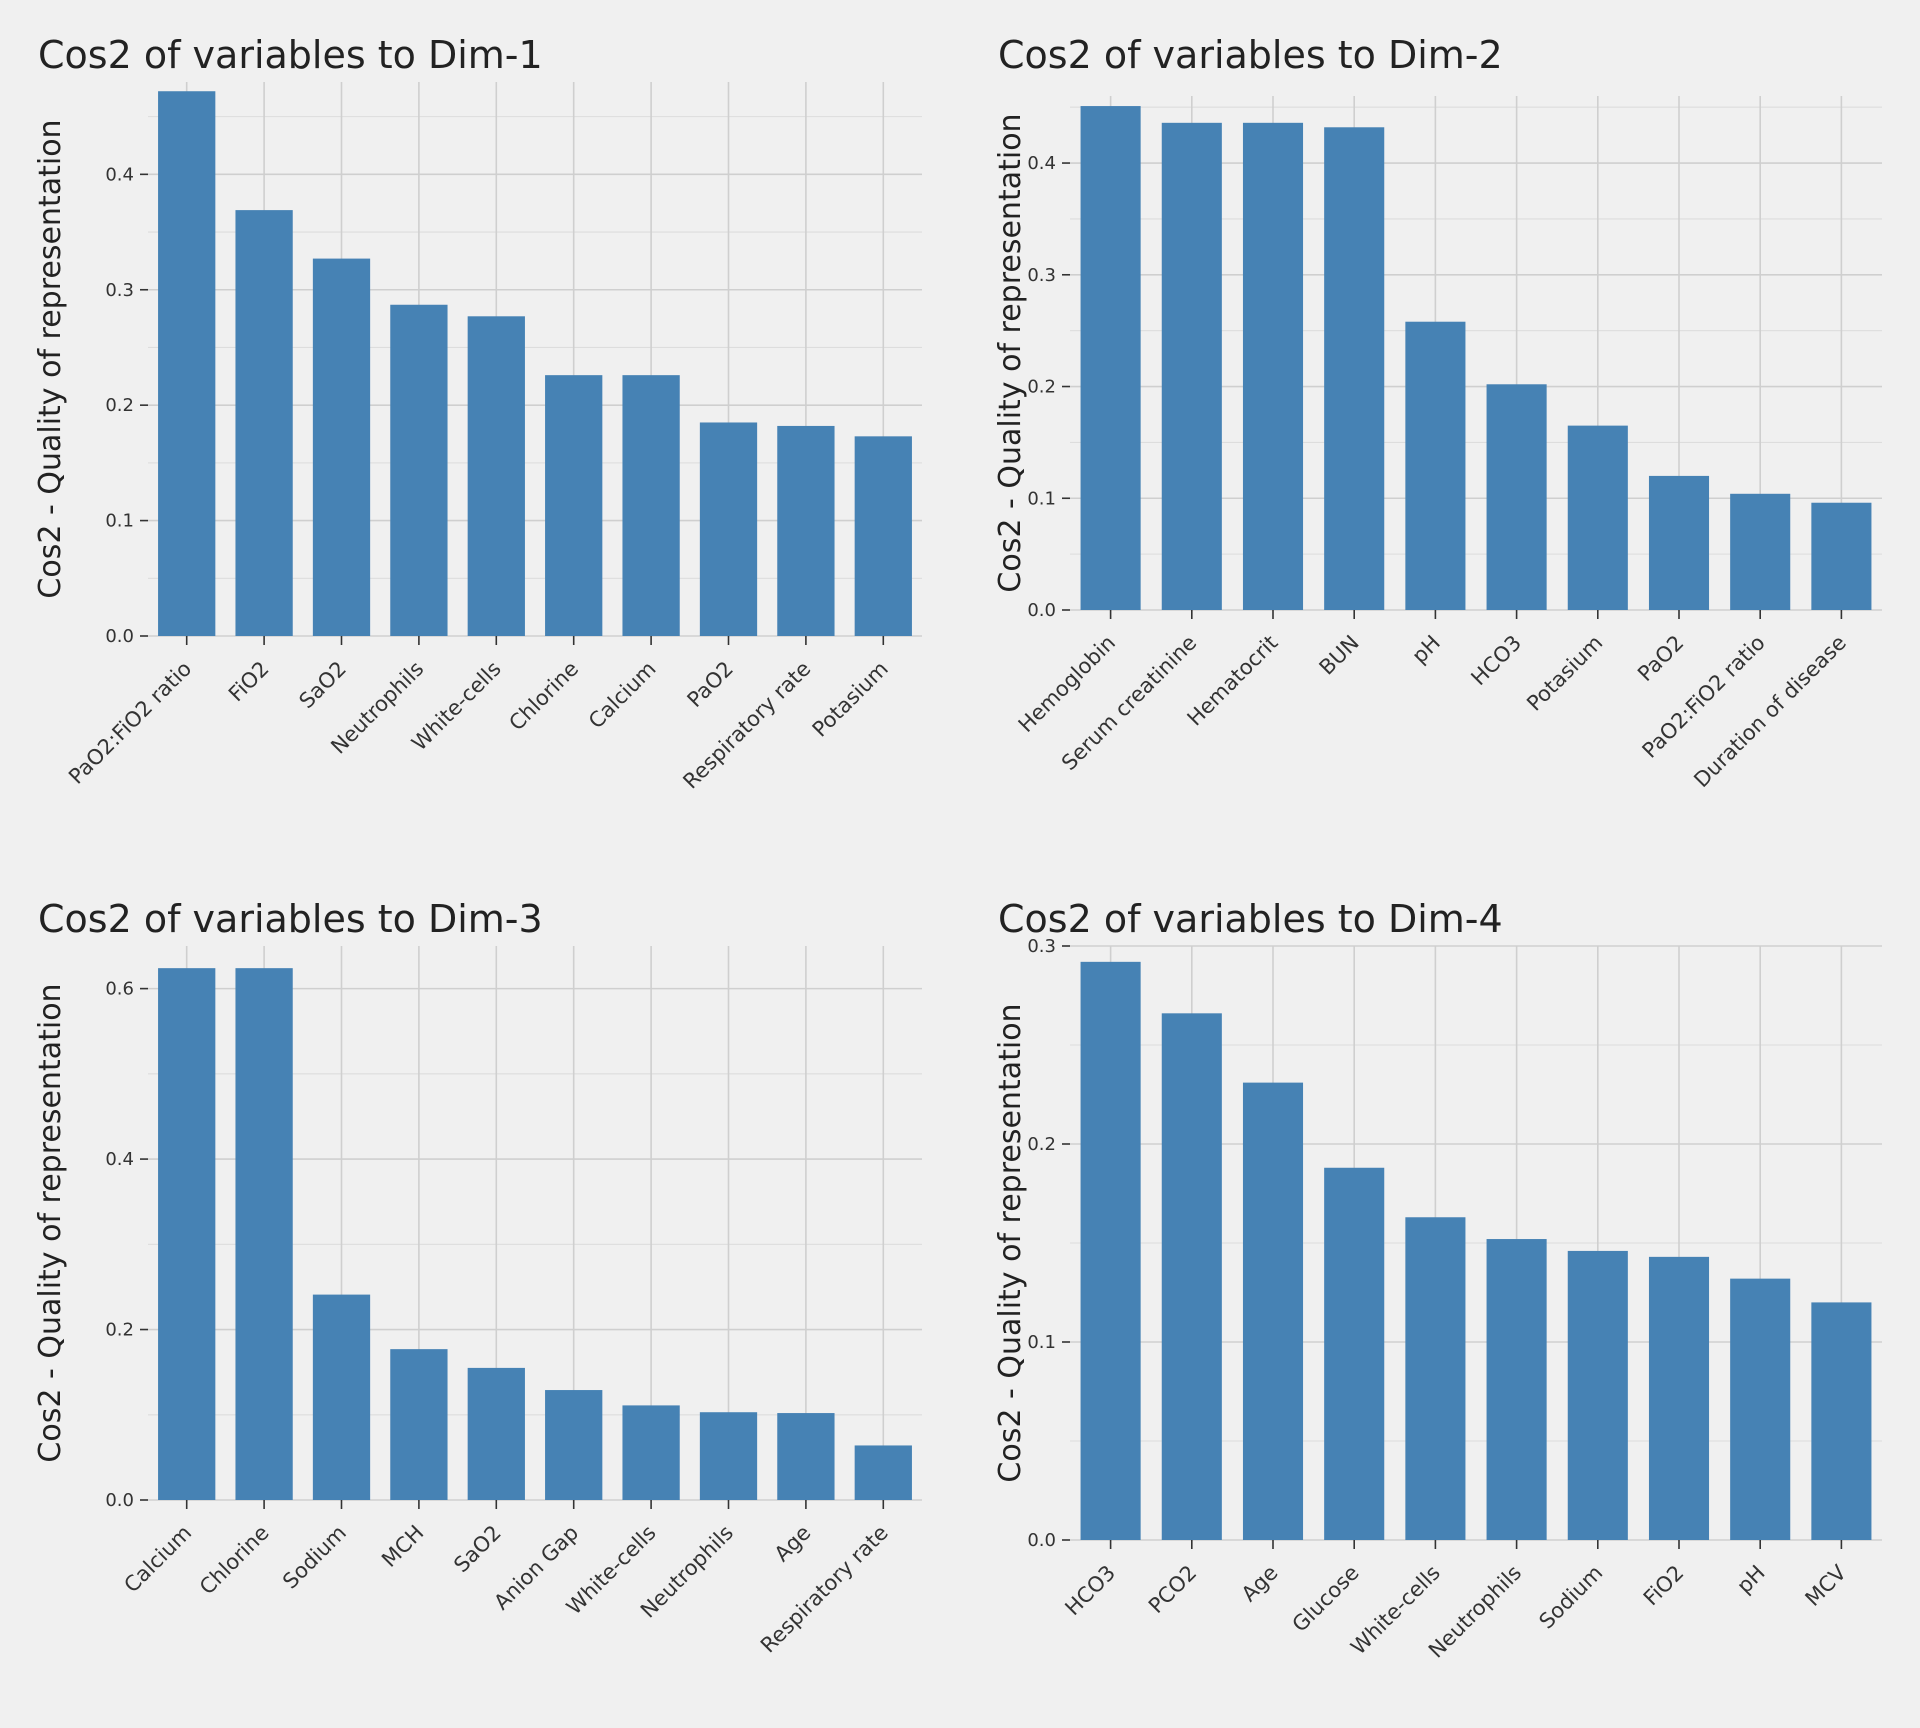 Image resolution: width=1920 pixels, height=1728 pixels. Describe the element at coordinates (1326, 1599) in the screenshot. I see `category-label: Glucose` at that location.